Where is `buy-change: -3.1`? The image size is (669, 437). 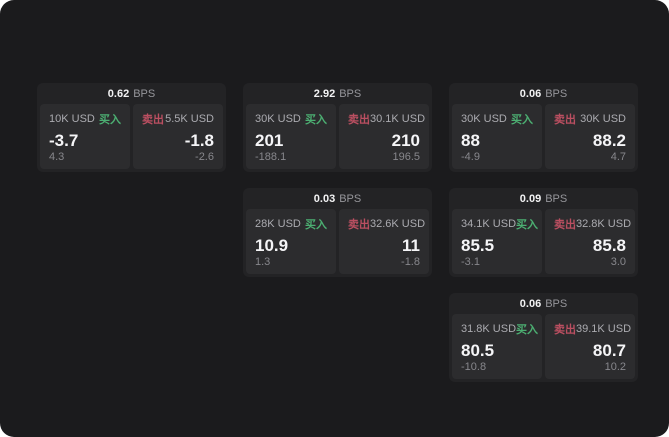 buy-change: -3.1 is located at coordinates (470, 262).